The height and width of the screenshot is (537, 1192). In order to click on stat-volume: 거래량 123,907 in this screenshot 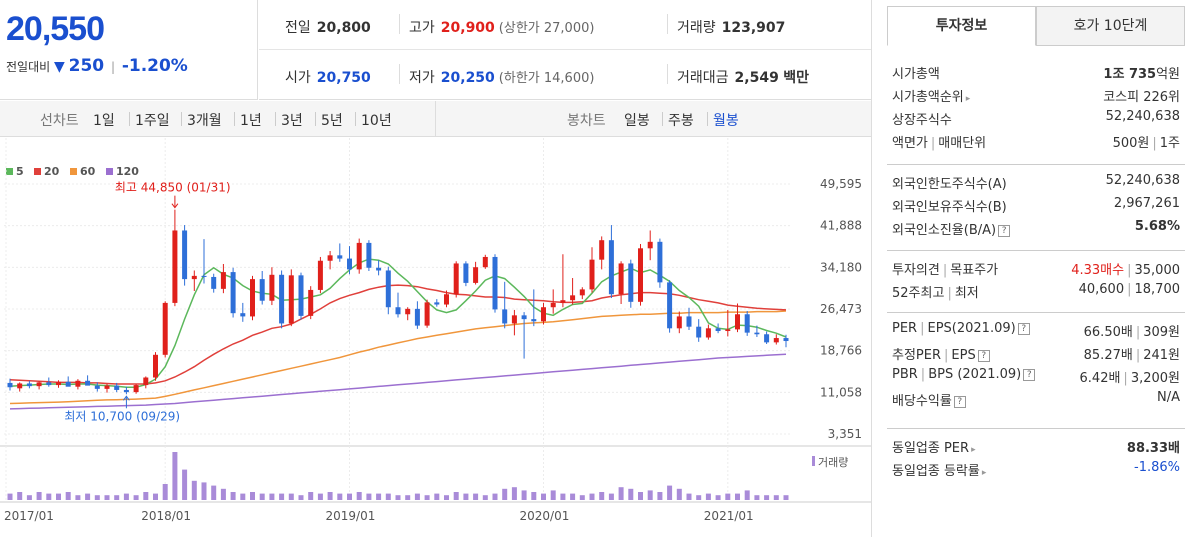, I will do `click(731, 28)`.